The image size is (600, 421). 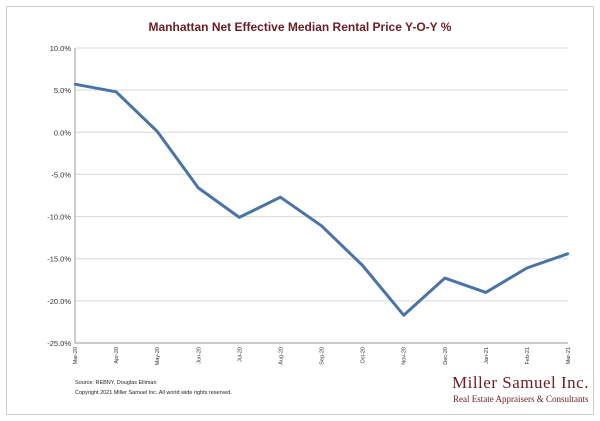 What do you see at coordinates (446, 356) in the screenshot?
I see `x-tick-label: Dec-20` at bounding box center [446, 356].